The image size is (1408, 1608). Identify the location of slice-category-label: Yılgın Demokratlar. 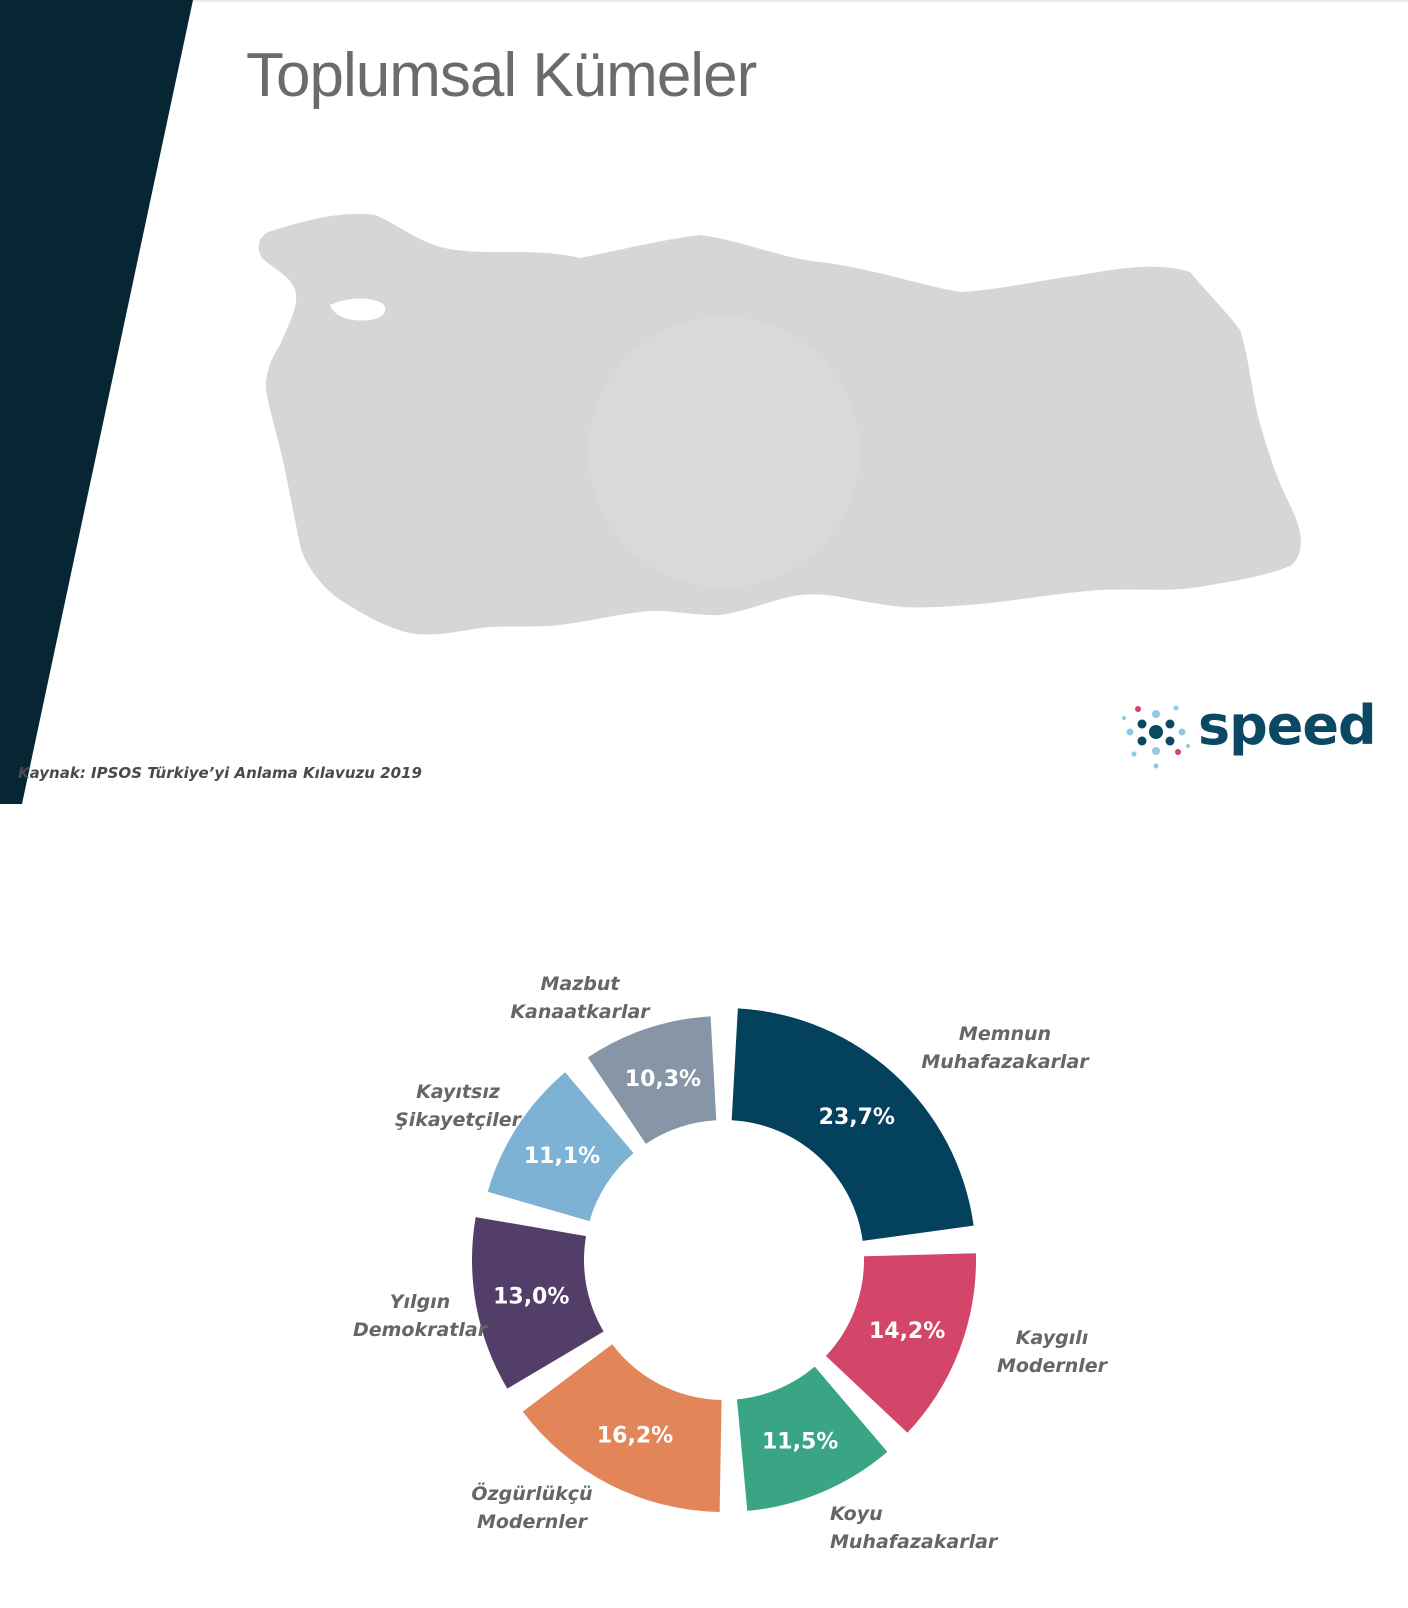
(421, 1316).